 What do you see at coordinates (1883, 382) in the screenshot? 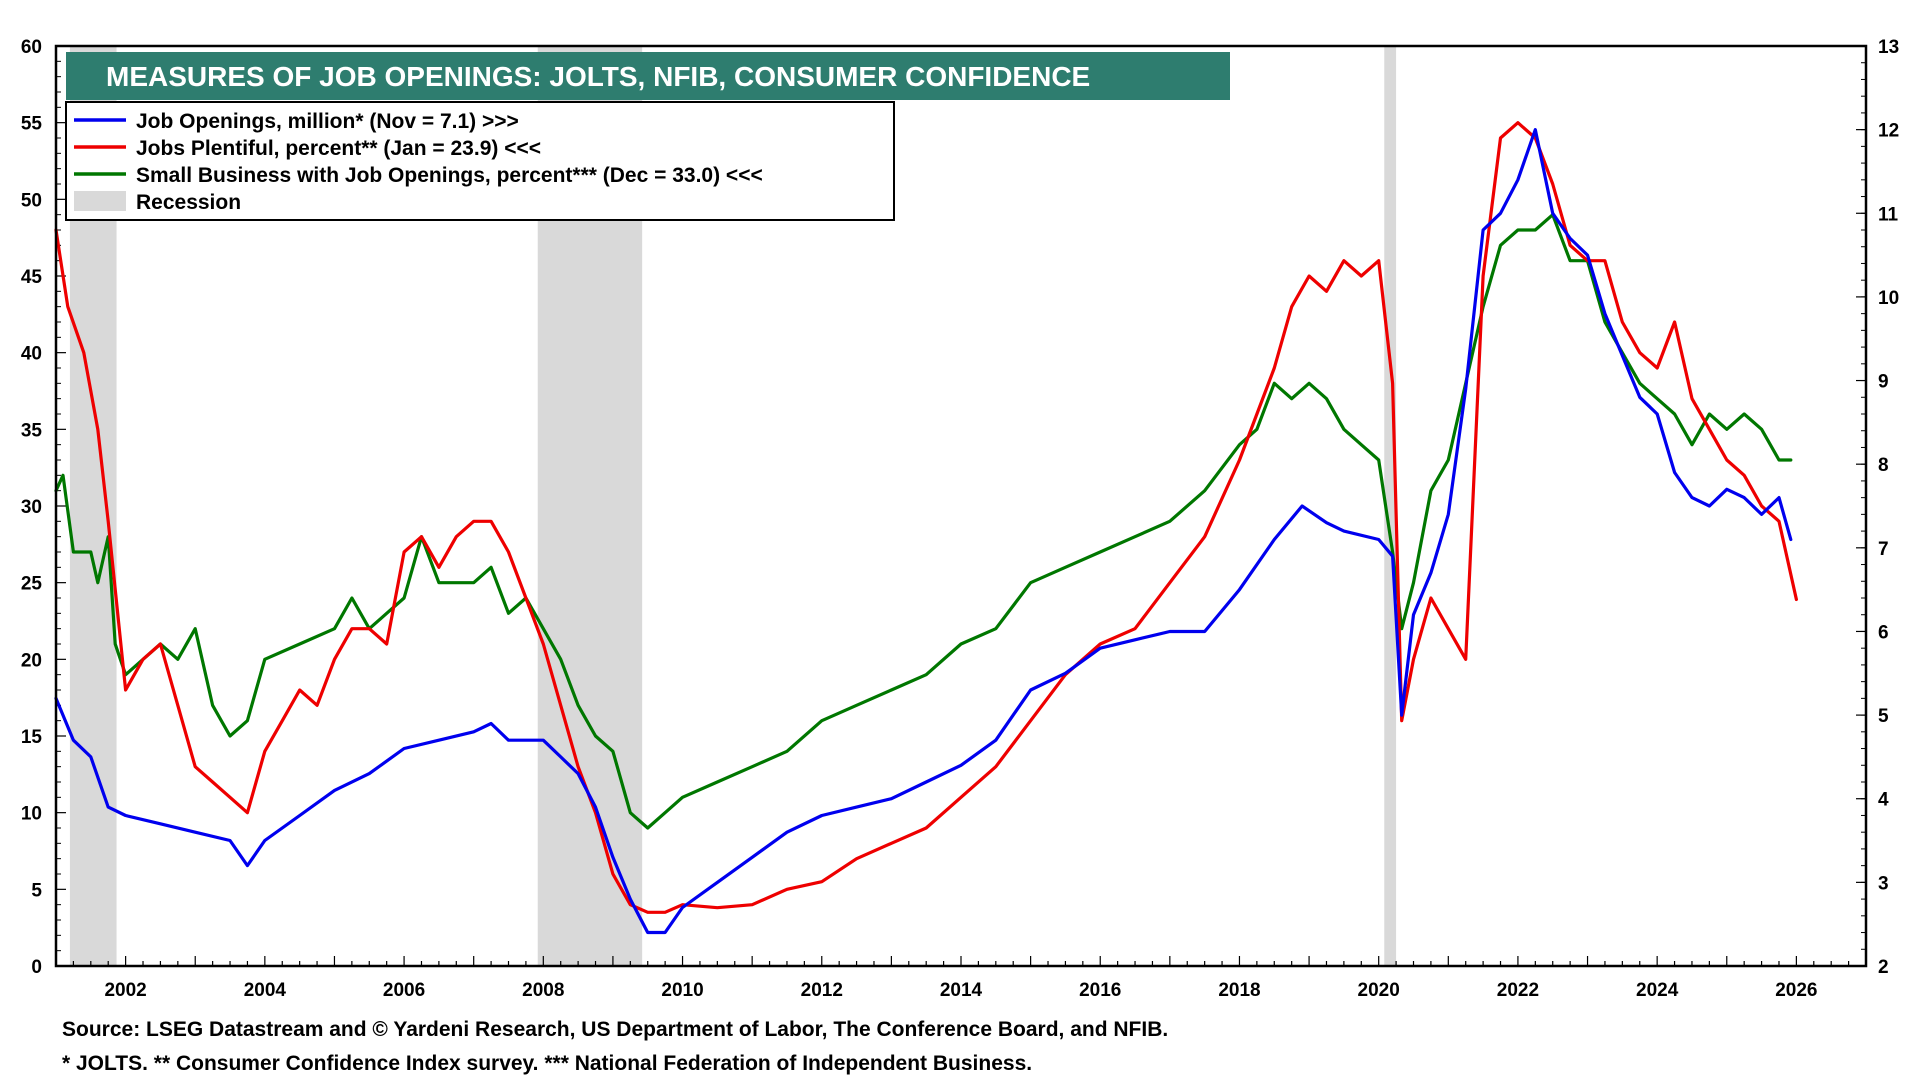
I see `y-right-tick-label: 9` at bounding box center [1883, 382].